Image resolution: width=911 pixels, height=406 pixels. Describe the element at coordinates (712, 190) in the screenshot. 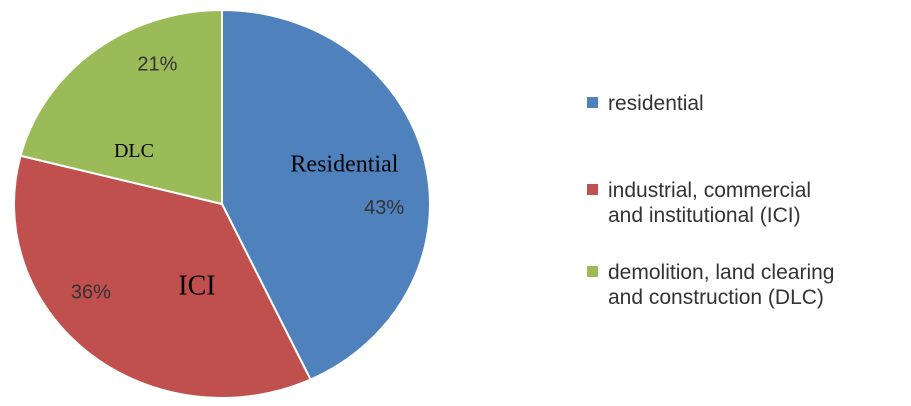

I see `legend-line: industrial, commercial` at that location.